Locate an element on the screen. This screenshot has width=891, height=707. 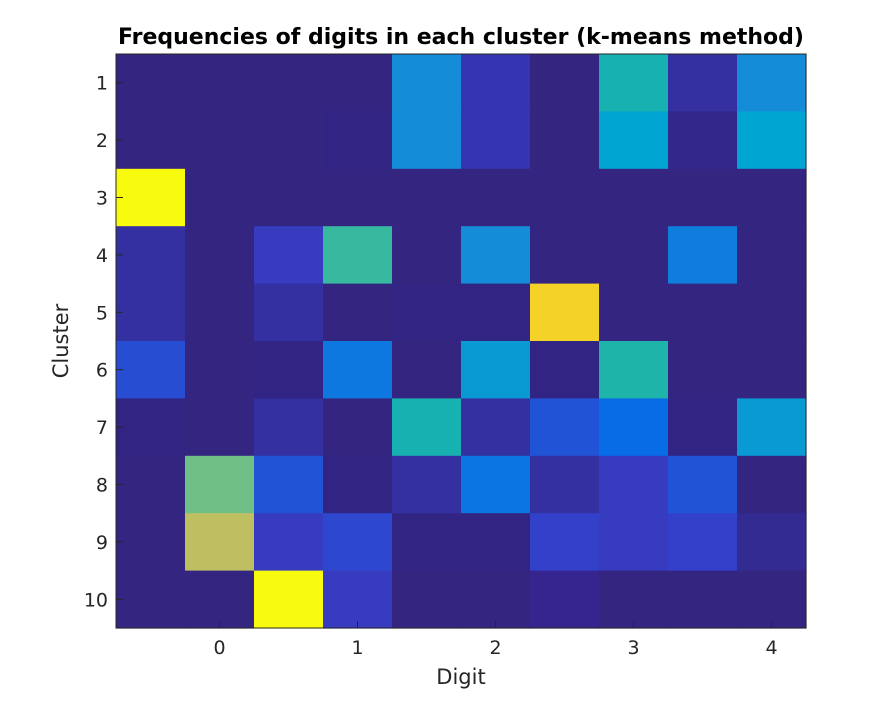
y-tick-label: 1 is located at coordinates (102, 84).